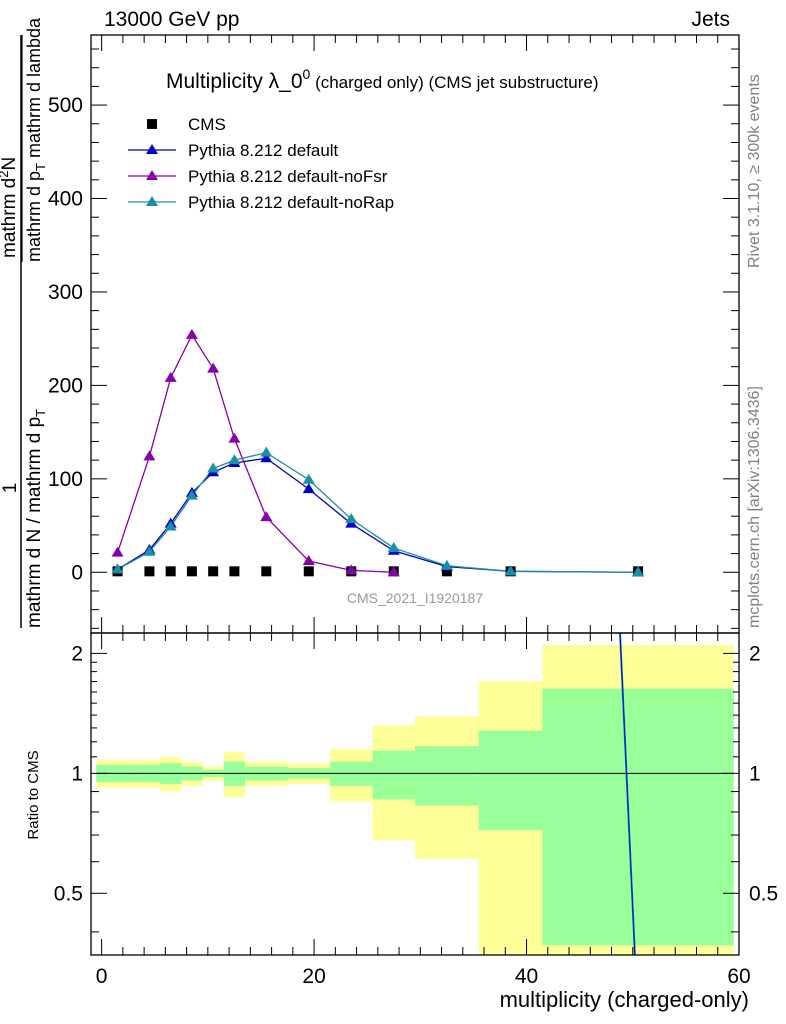  What do you see at coordinates (68, 893) in the screenshot?
I see `ratio-ytick-label-left-0.5: 0.5` at bounding box center [68, 893].